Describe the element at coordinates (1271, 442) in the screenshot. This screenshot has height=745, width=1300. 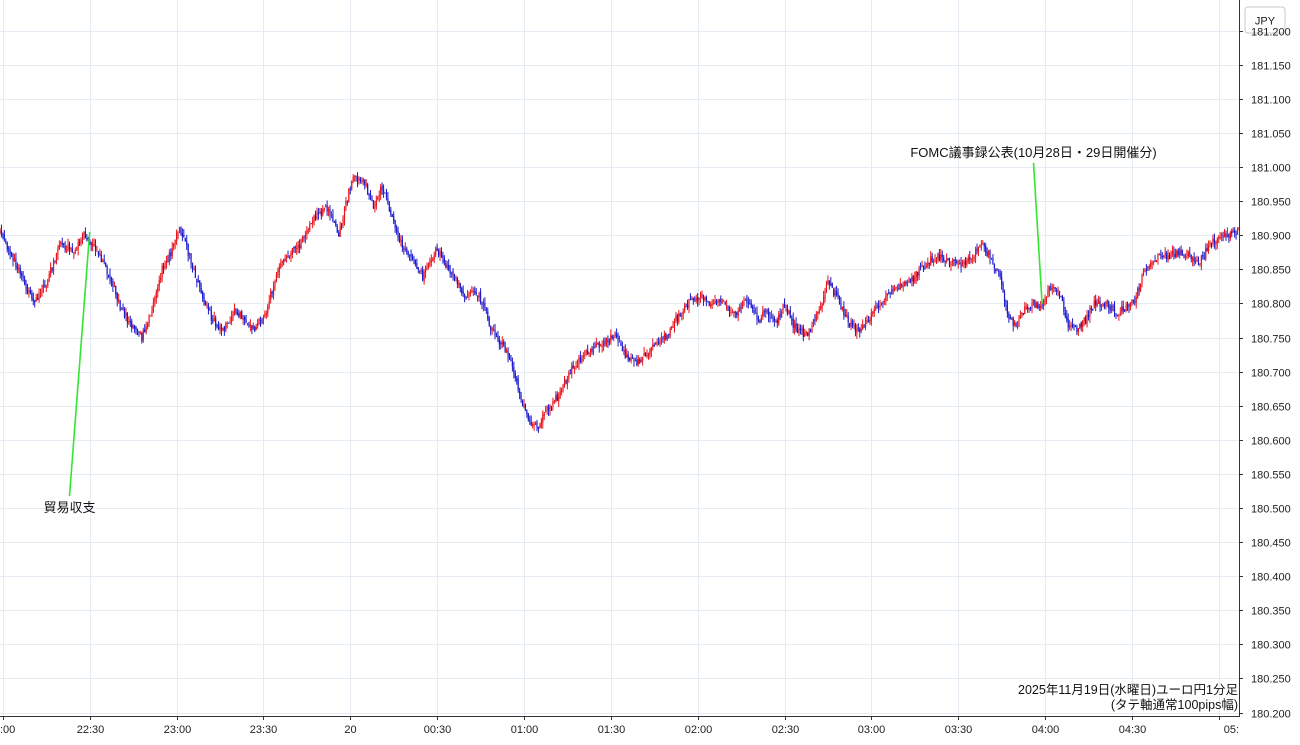
I see `y-tick-label: 180.600` at that location.